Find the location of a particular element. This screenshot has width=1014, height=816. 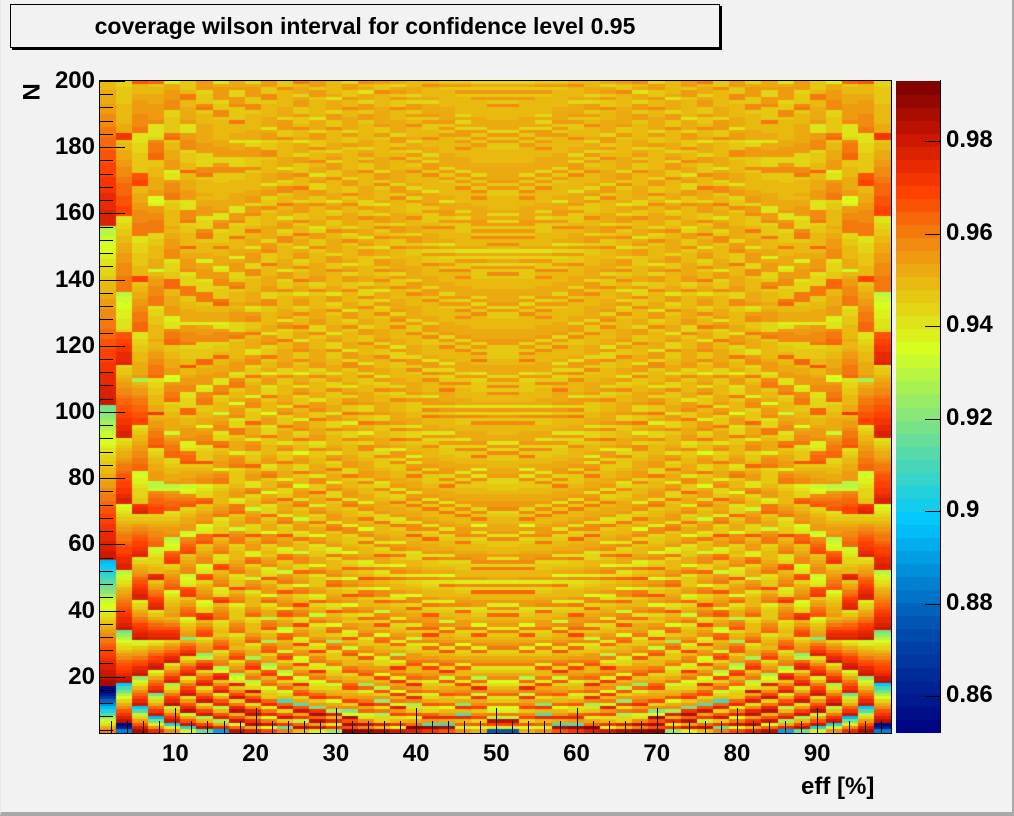

y-tick-label: 160 is located at coordinates (74, 213).